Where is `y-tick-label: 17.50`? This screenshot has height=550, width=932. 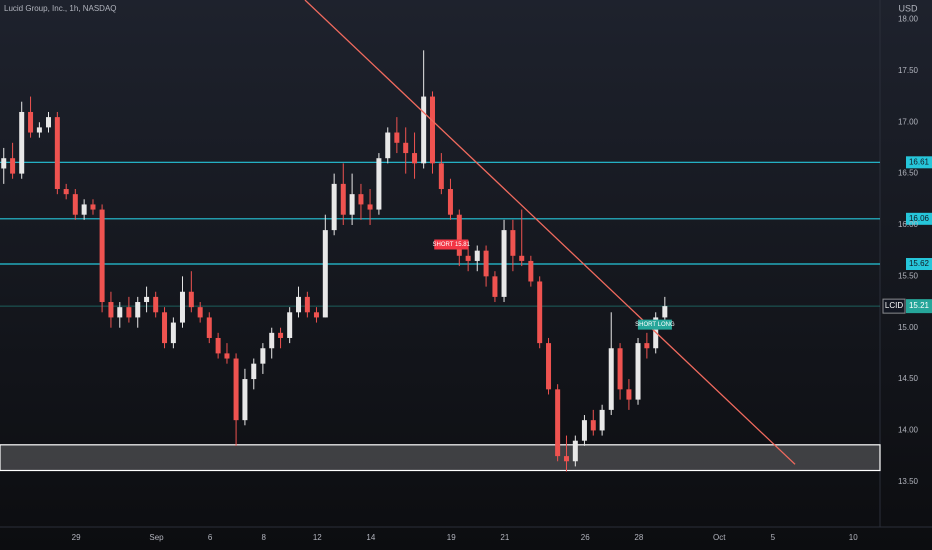 y-tick-label: 17.50 is located at coordinates (908, 70).